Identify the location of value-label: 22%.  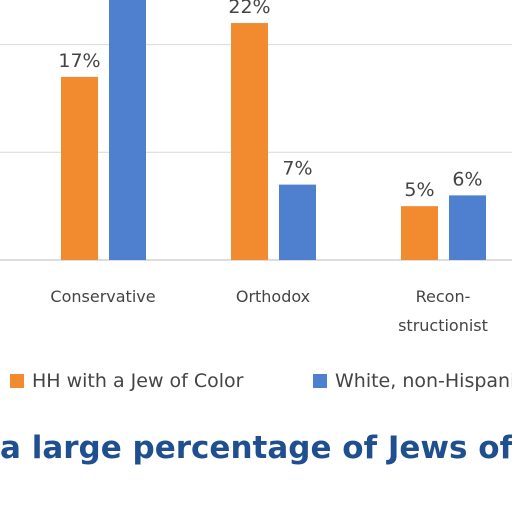
(249, 9).